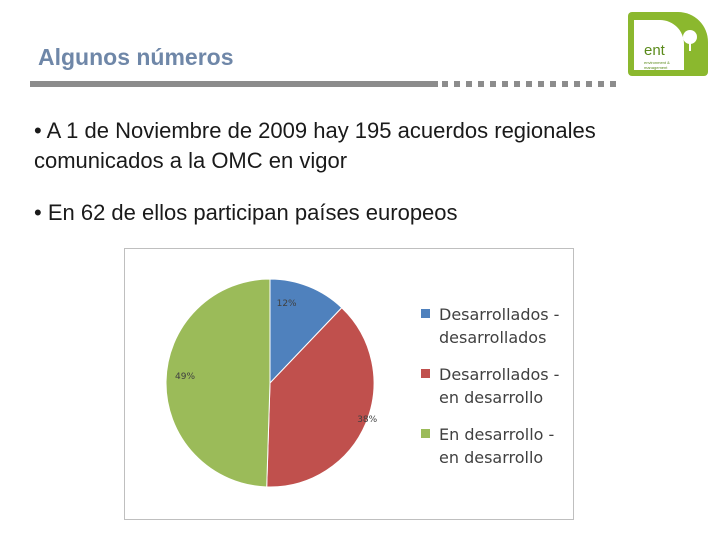 Image resolution: width=720 pixels, height=540 pixels. Describe the element at coordinates (234, 84) in the screenshot. I see `title-rule` at that location.